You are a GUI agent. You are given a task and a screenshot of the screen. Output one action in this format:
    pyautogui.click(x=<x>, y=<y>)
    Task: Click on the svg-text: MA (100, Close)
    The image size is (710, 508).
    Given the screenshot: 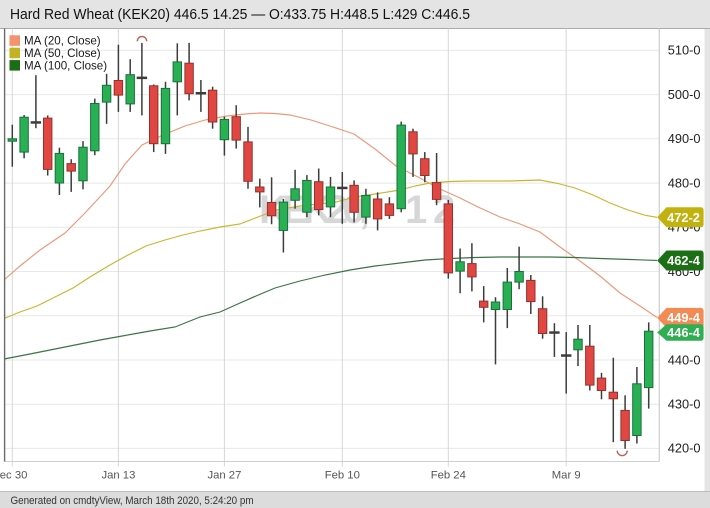 What is the action you would take?
    pyautogui.click(x=65, y=65)
    